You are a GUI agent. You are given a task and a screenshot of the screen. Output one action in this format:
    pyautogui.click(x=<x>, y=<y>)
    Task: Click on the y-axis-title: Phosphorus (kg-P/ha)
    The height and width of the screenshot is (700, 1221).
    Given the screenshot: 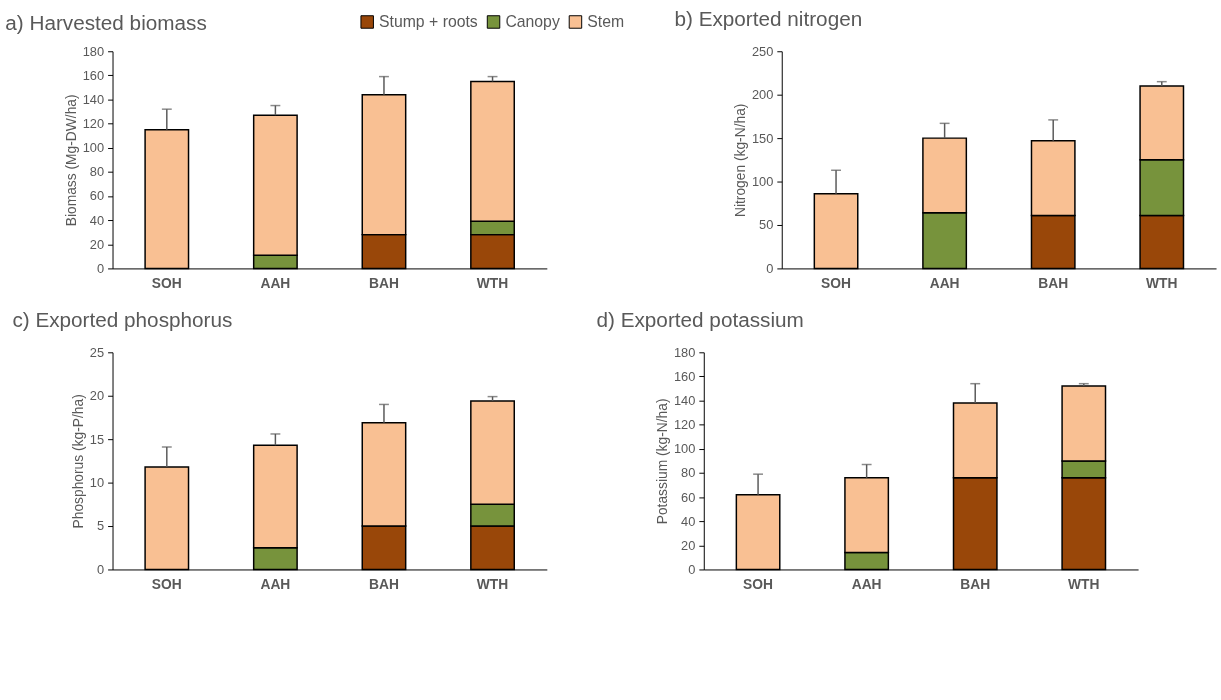 What is the action you would take?
    pyautogui.click(x=77, y=461)
    